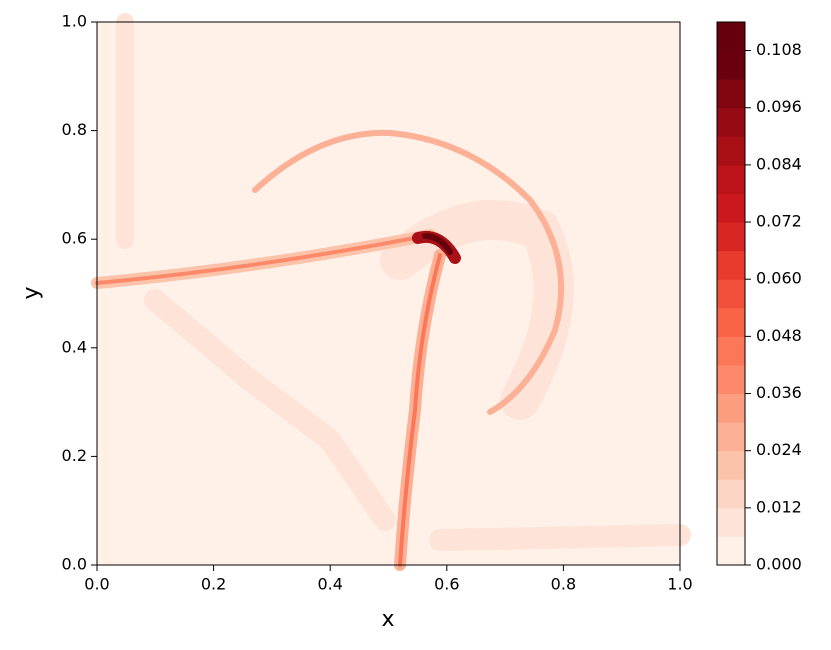 Image resolution: width=831 pixels, height=650 pixels. Describe the element at coordinates (779, 392) in the screenshot. I see `colorbar-tick-label: 0.036` at that location.